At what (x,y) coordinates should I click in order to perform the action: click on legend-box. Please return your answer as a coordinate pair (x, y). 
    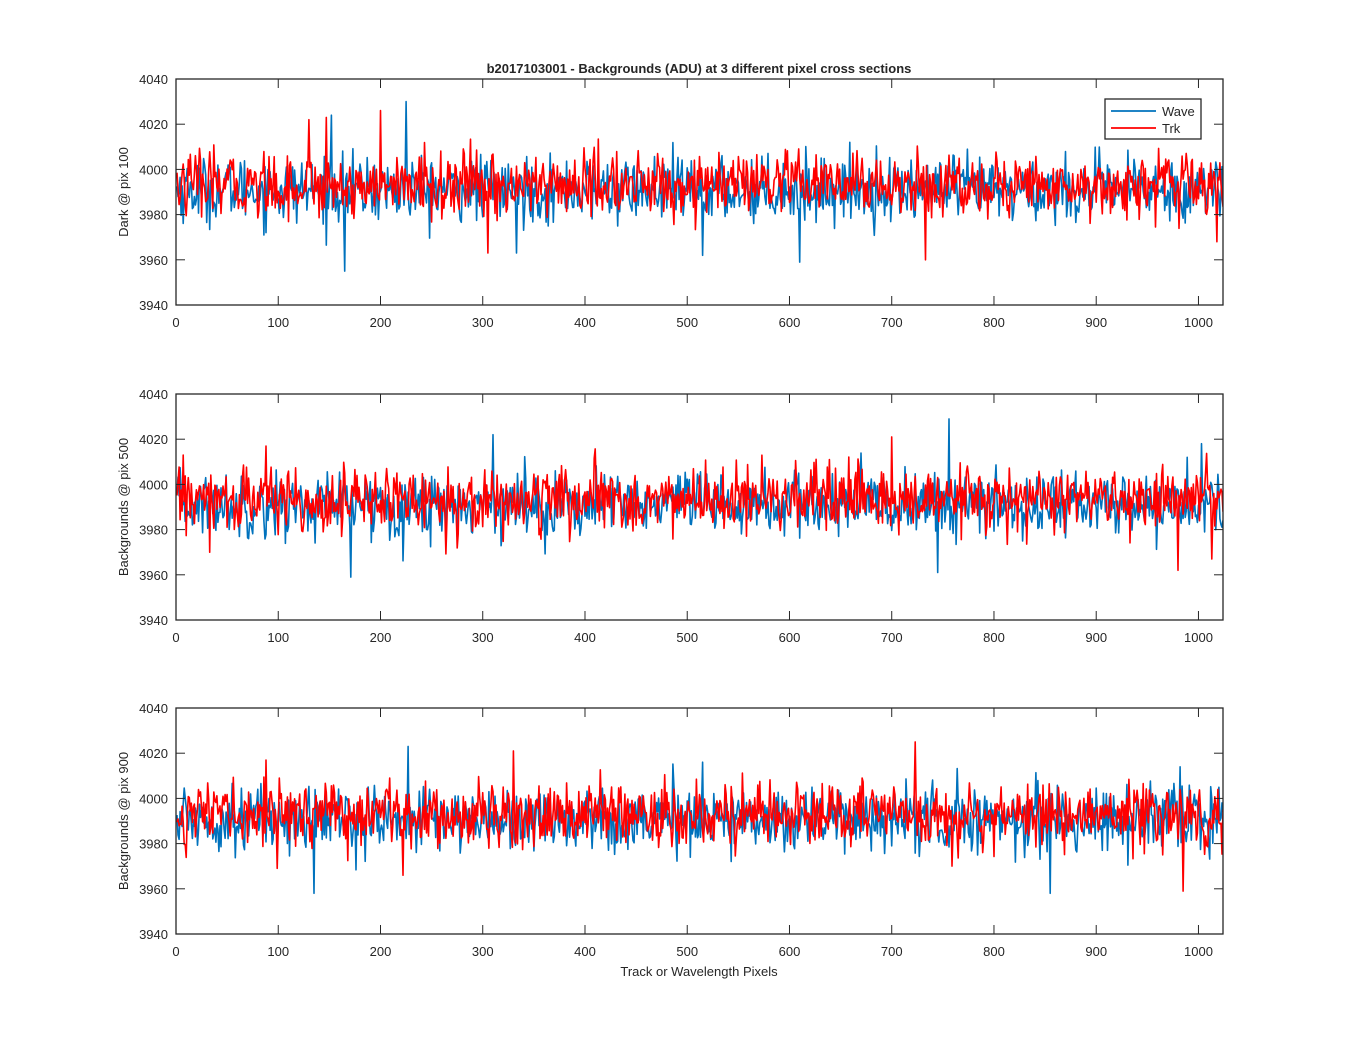
    Looking at the image, I should click on (1153, 119).